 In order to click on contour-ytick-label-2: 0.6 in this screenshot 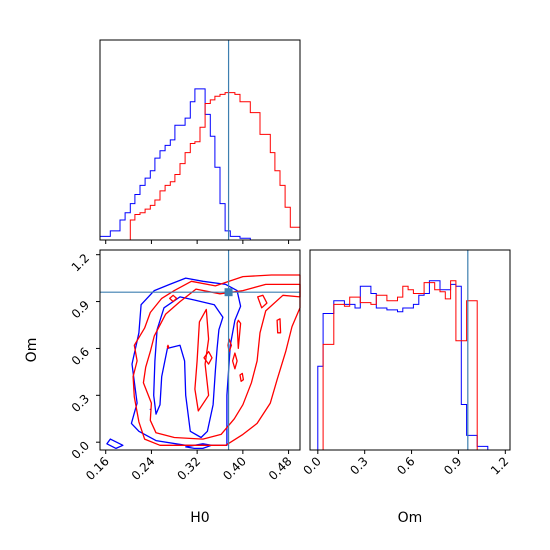, I will do `click(80, 356)`.